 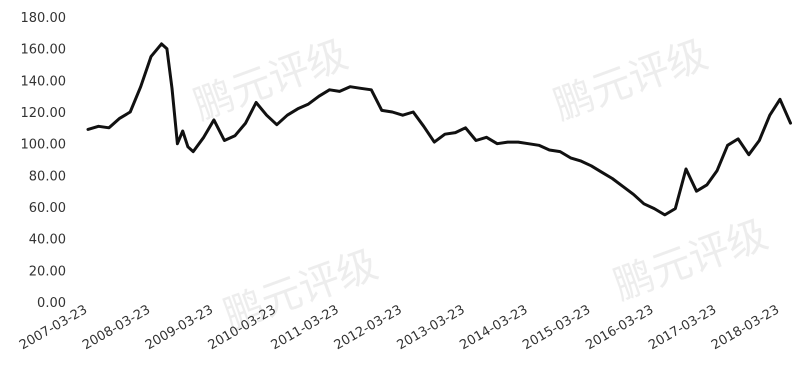 I want to click on y-tick-label: 0.00, so click(x=51, y=303).